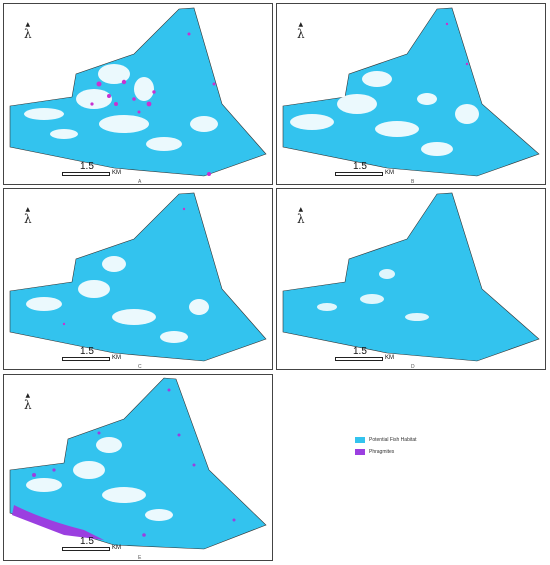 This screenshot has width=550, height=565. What do you see at coordinates (410, 453) in the screenshot?
I see `legend-item-phragmites: Phragmites` at bounding box center [410, 453].